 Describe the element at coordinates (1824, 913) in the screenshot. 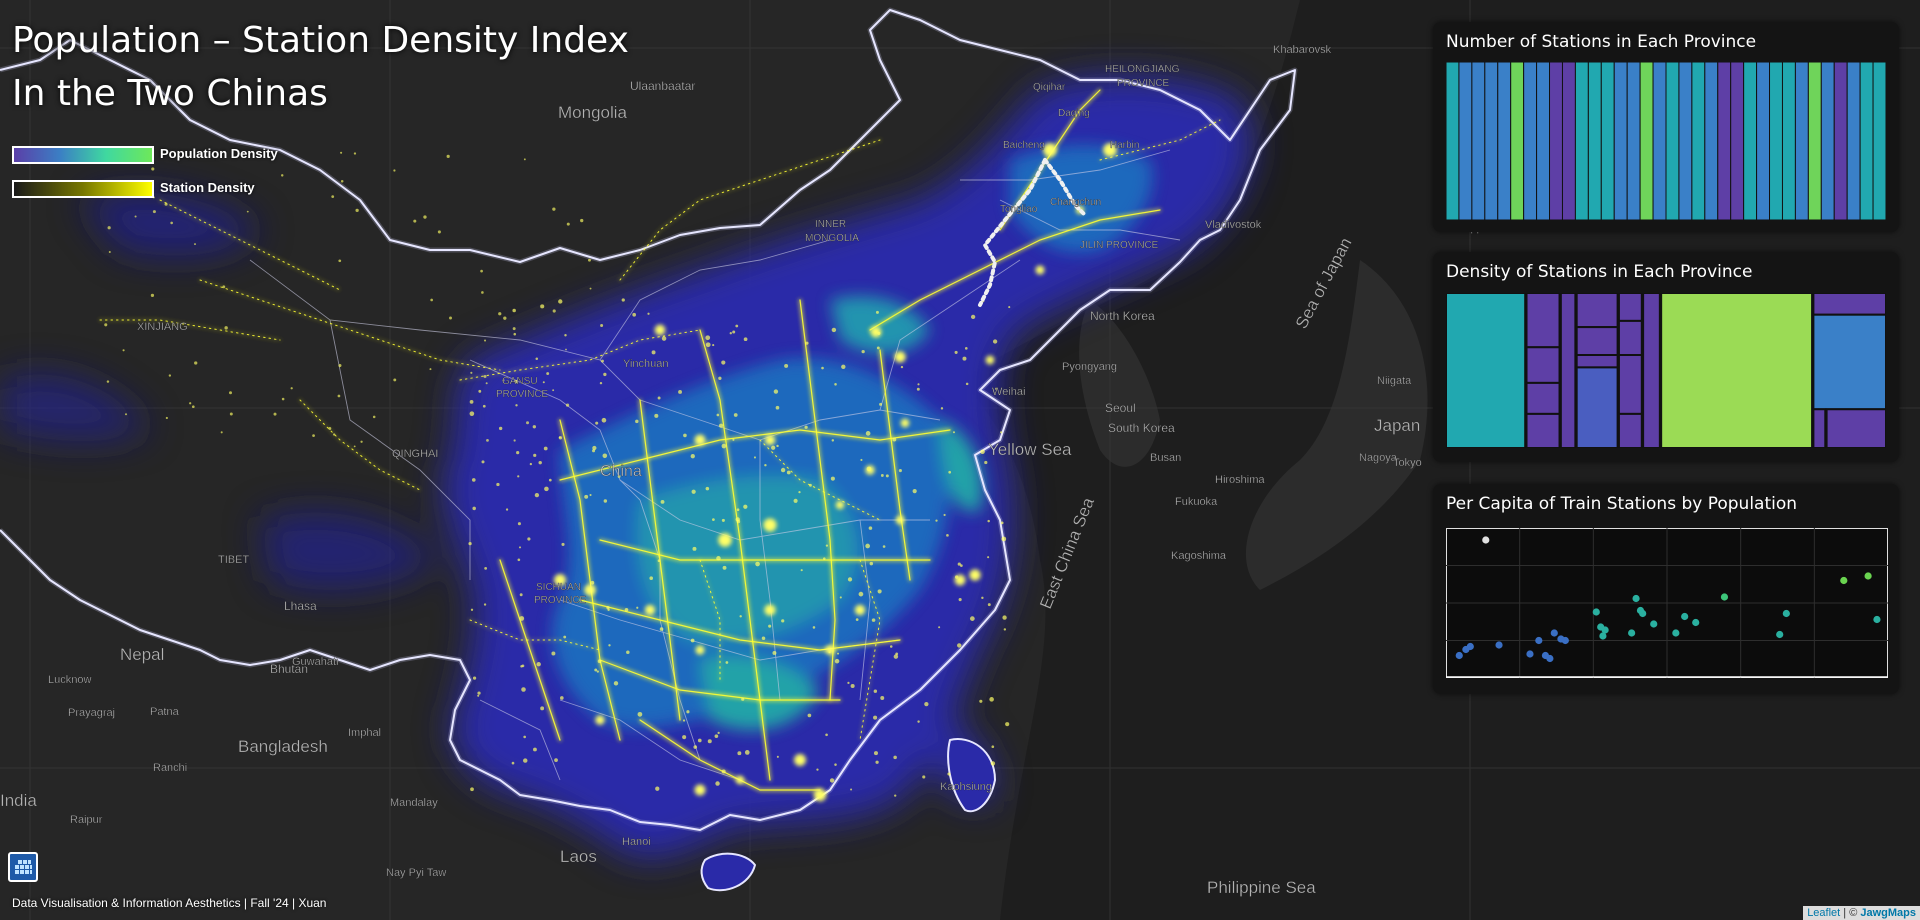

I see `leaflet-link: Leaflet` at that location.